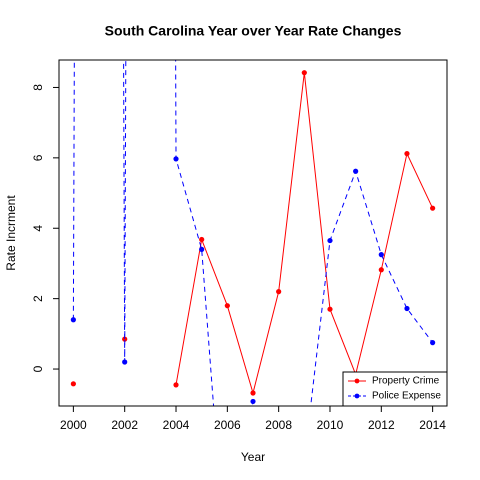 The width and height of the screenshot is (480, 480). Describe the element at coordinates (38, 157) in the screenshot. I see `y-tick-label: 6` at that location.